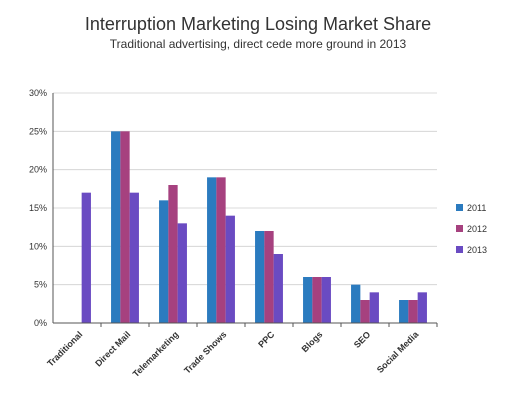 The image size is (515, 409). Describe the element at coordinates (476, 208) in the screenshot. I see `legend-label: 2011` at that location.